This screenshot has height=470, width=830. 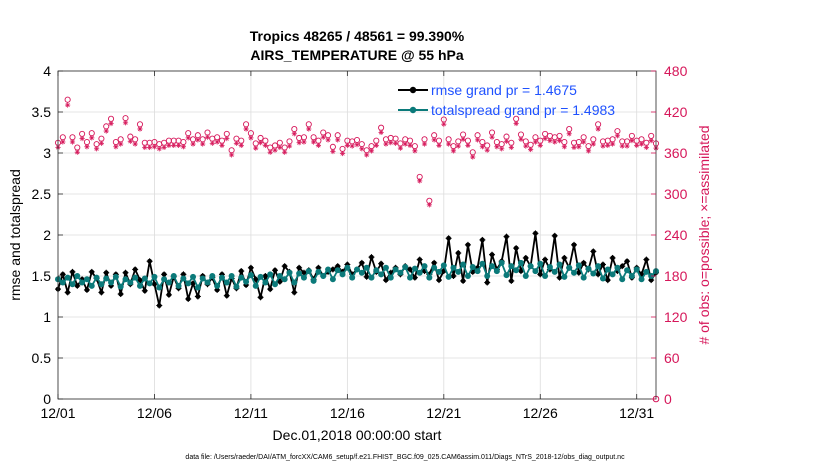 I want to click on chart-title-line1: Tropics 48265 / 48561 = 99.390%, so click(x=357, y=36).